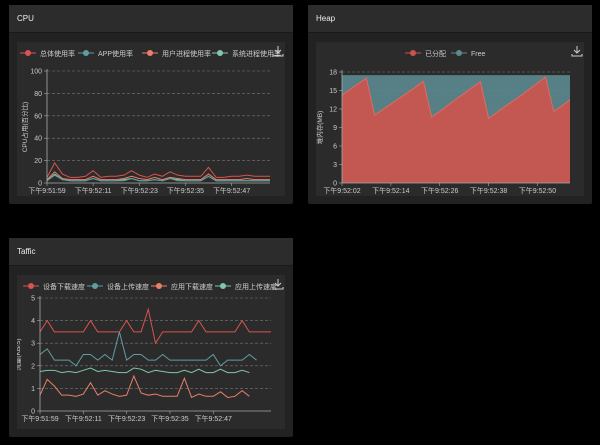 Image resolution: width=600 pixels, height=445 pixels. Describe the element at coordinates (128, 286) in the screenshot. I see `legend-label: 设备上传速度` at that location.